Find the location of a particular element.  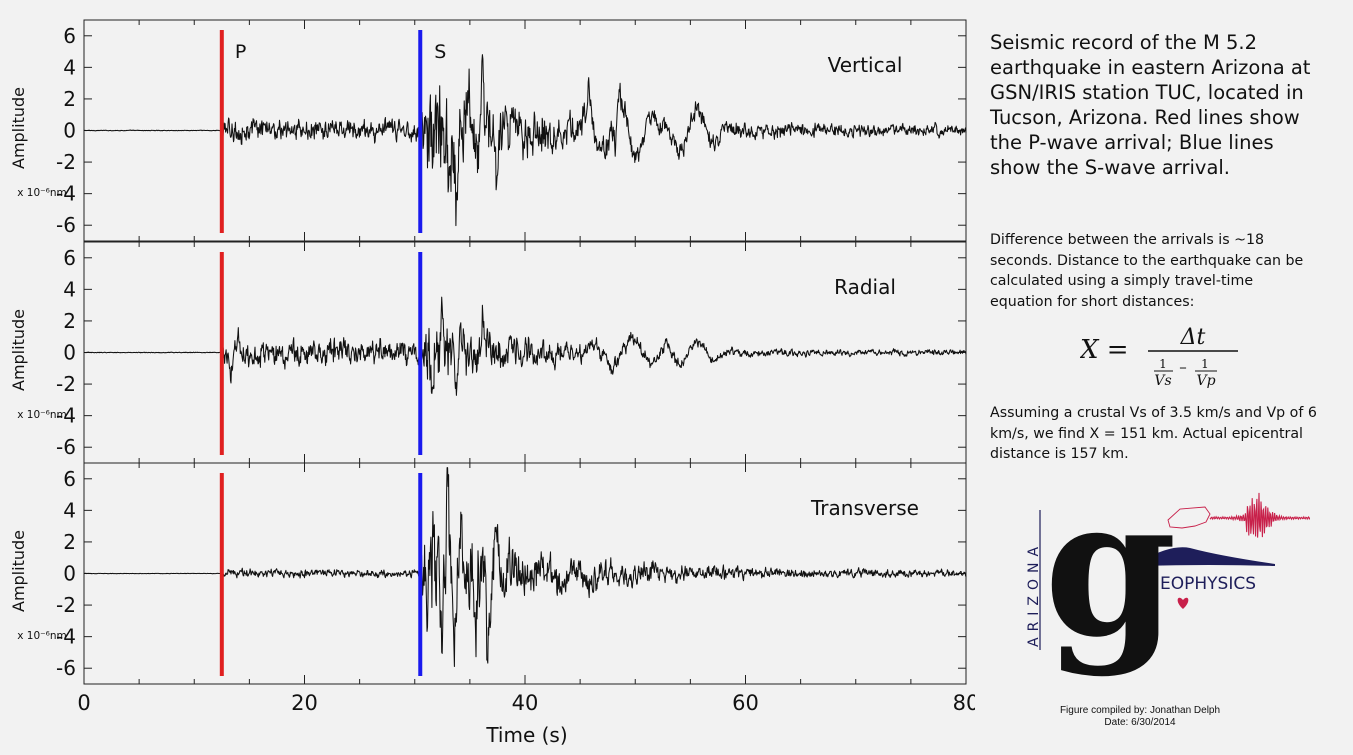

logo-eophysics-text: EOPHYSICS is located at coordinates (1208, 584).